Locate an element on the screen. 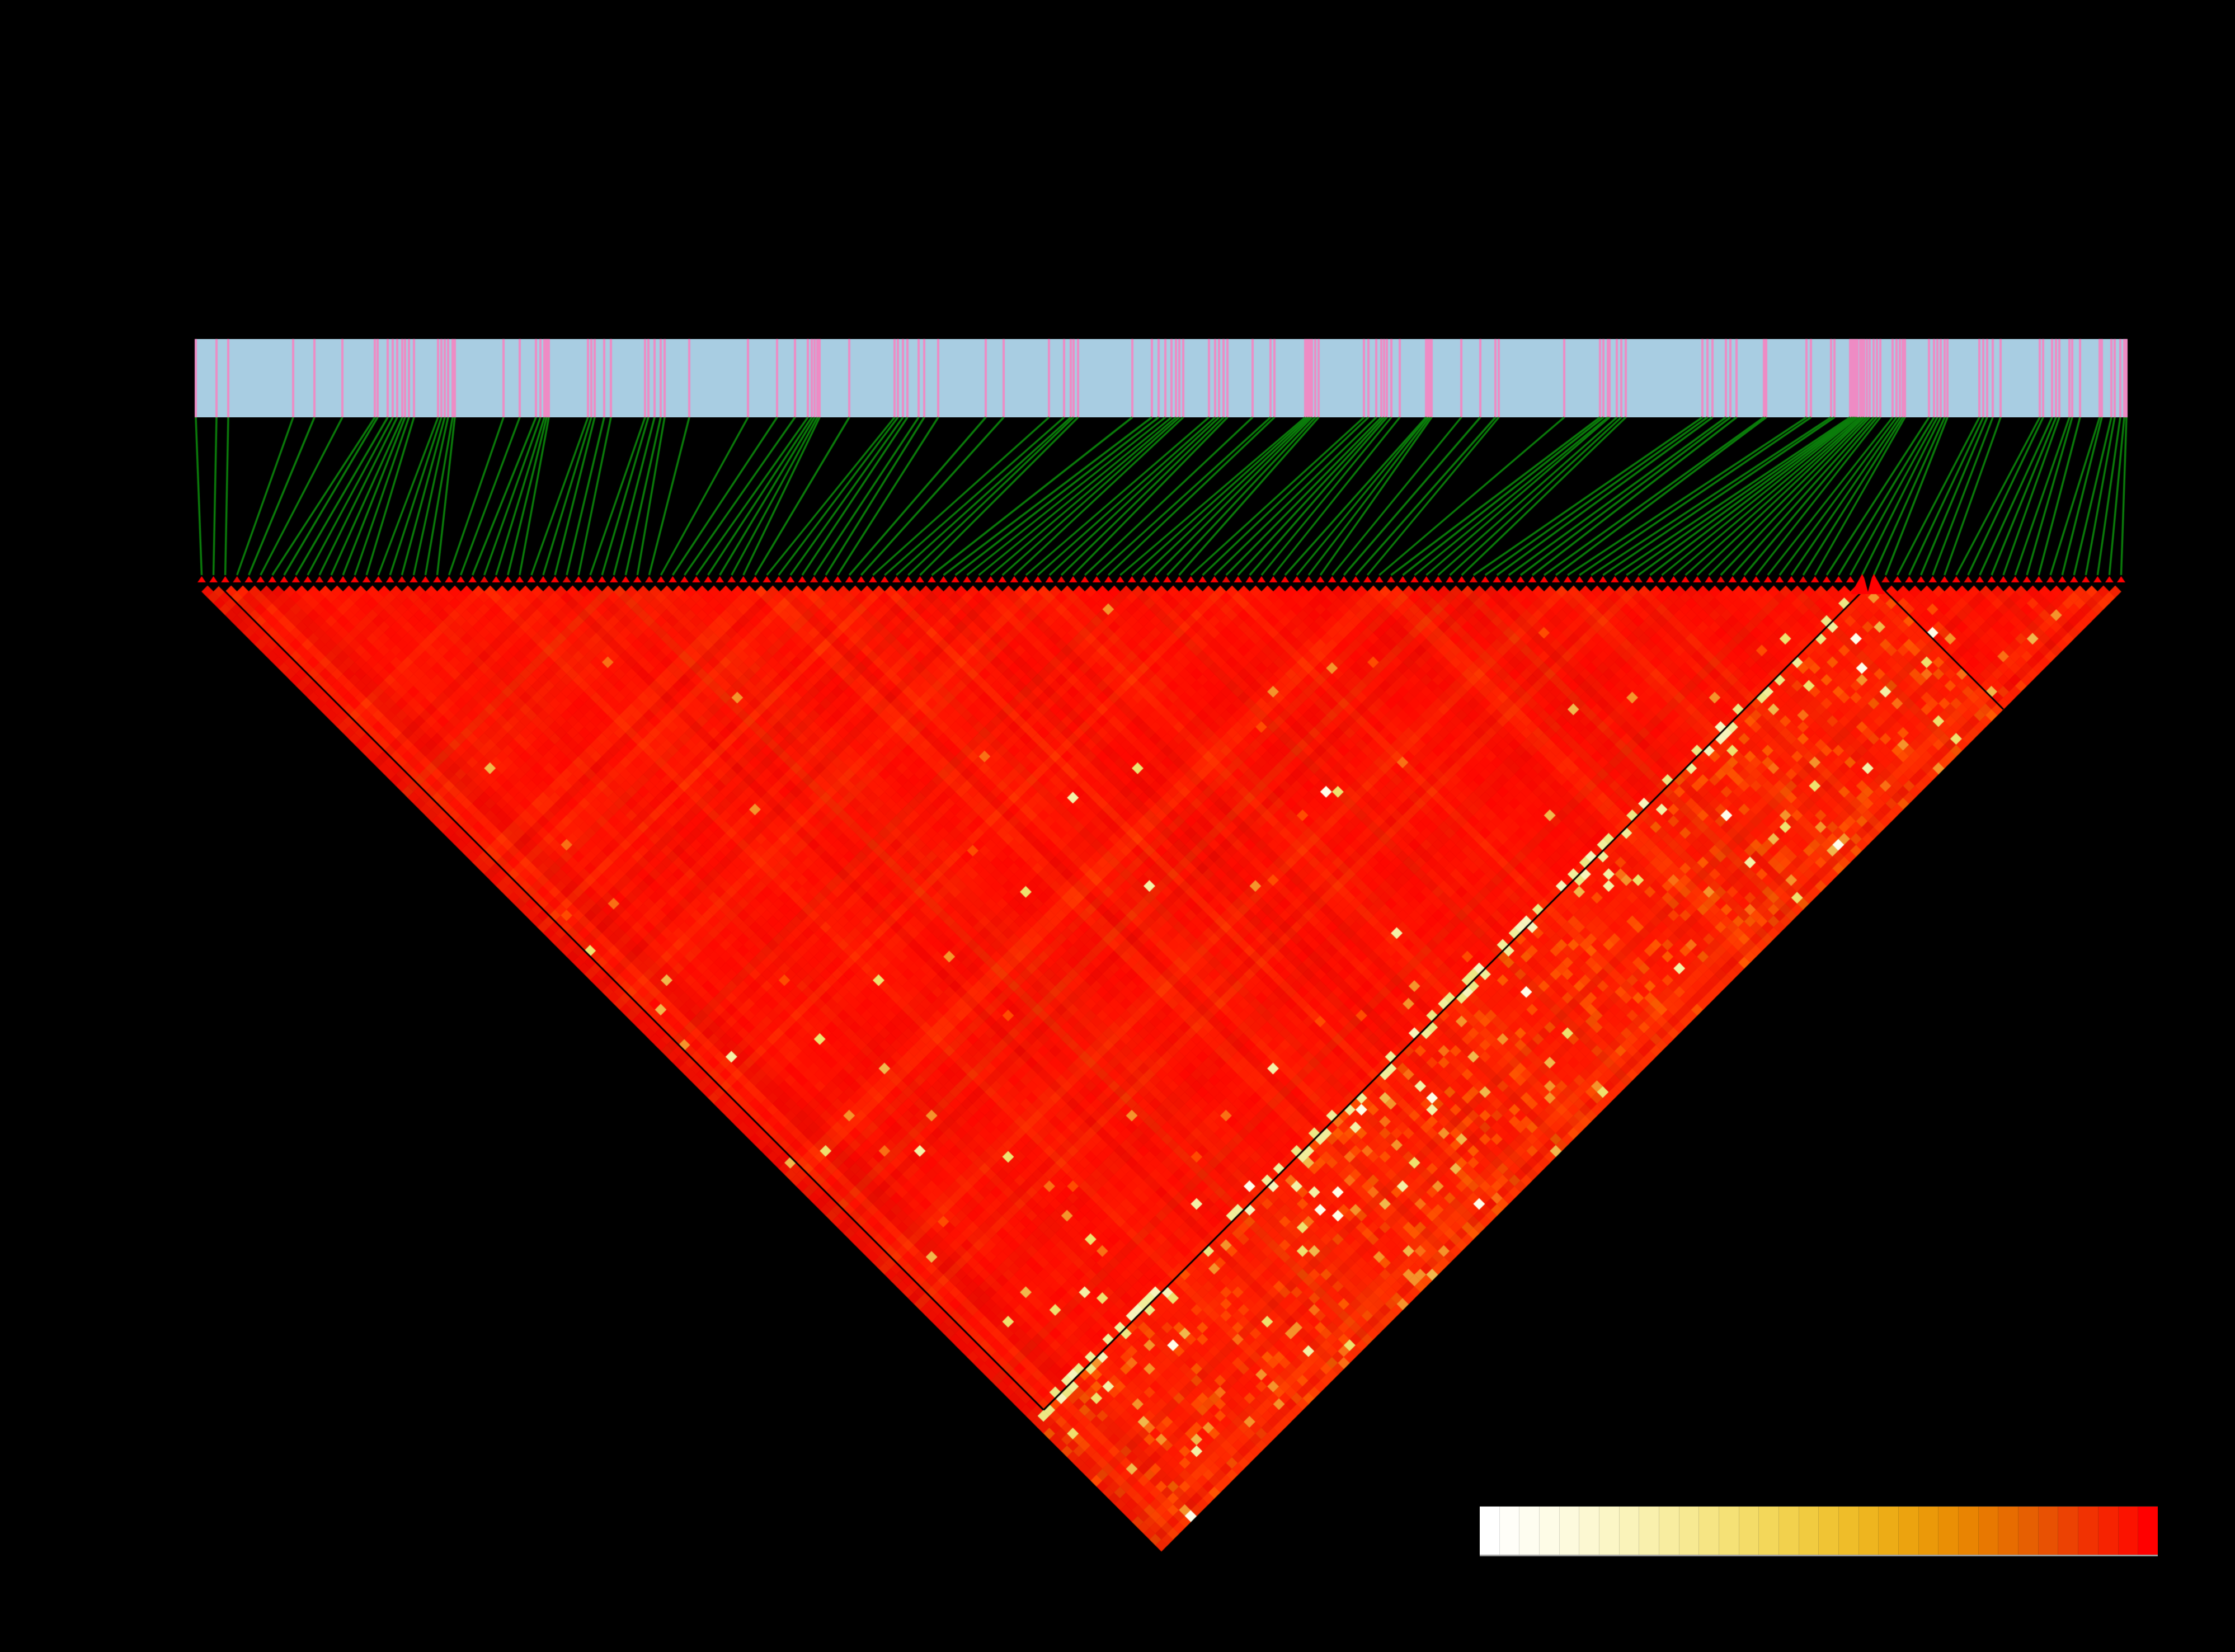 This screenshot has height=1652, width=2235. ld-color-scale is located at coordinates (1819, 1531).